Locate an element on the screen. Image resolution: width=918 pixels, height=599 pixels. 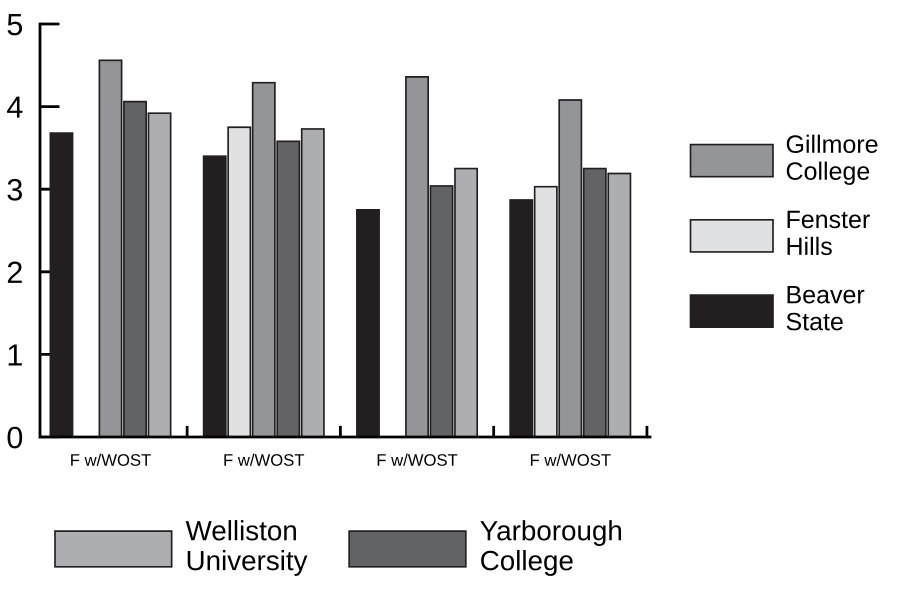
legend-label: Beaver State is located at coordinates (825, 308).